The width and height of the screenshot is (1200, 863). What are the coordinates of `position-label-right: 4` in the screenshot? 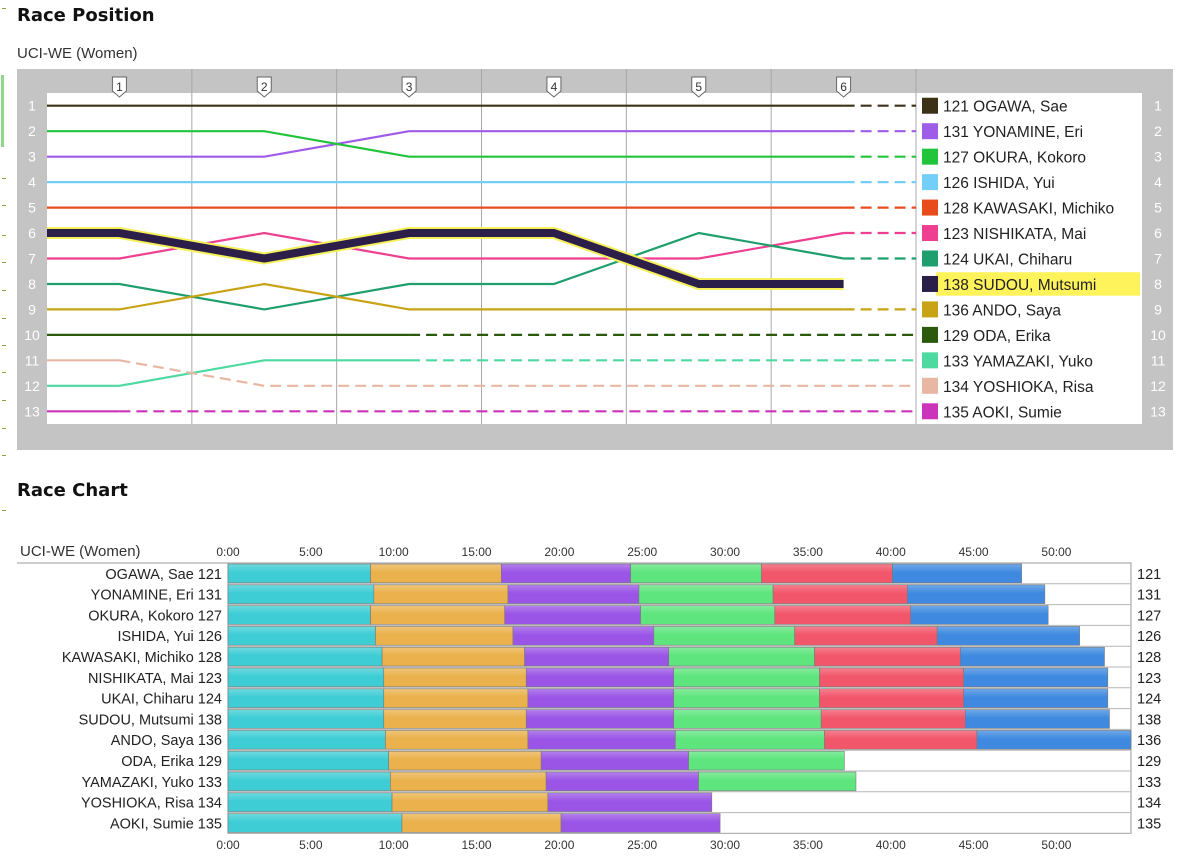 It's located at (1158, 182).